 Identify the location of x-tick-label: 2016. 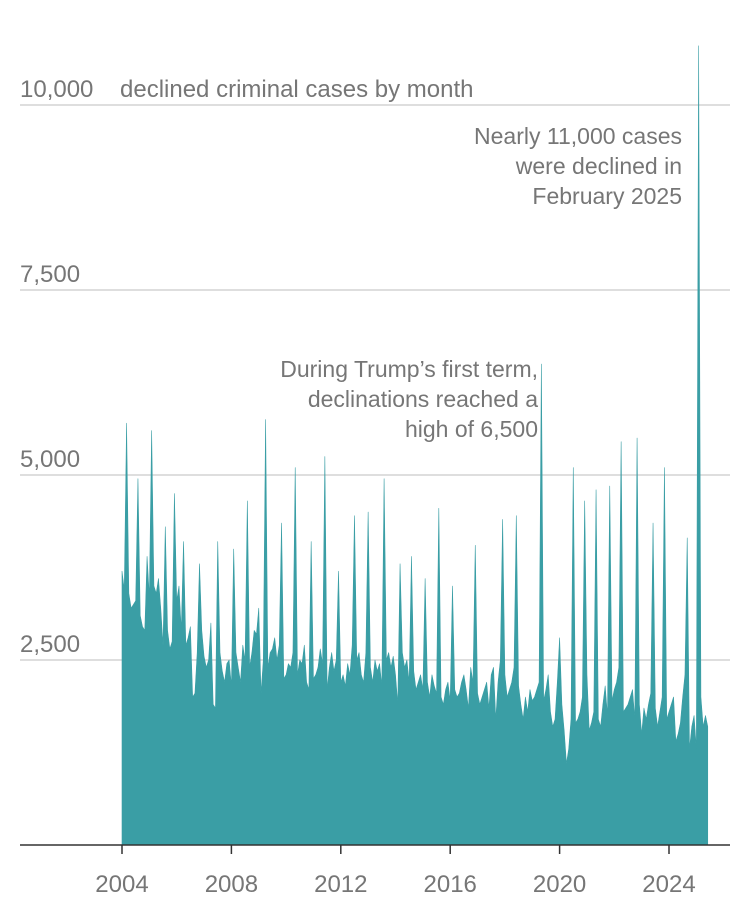
(450, 884).